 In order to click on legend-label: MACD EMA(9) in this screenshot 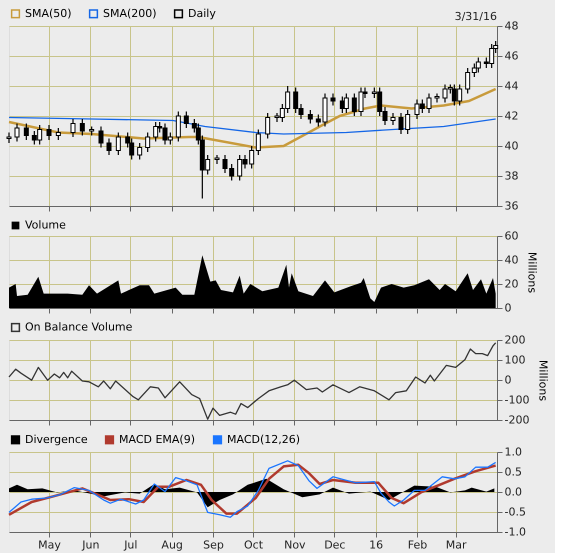, I will do `click(157, 439)`.